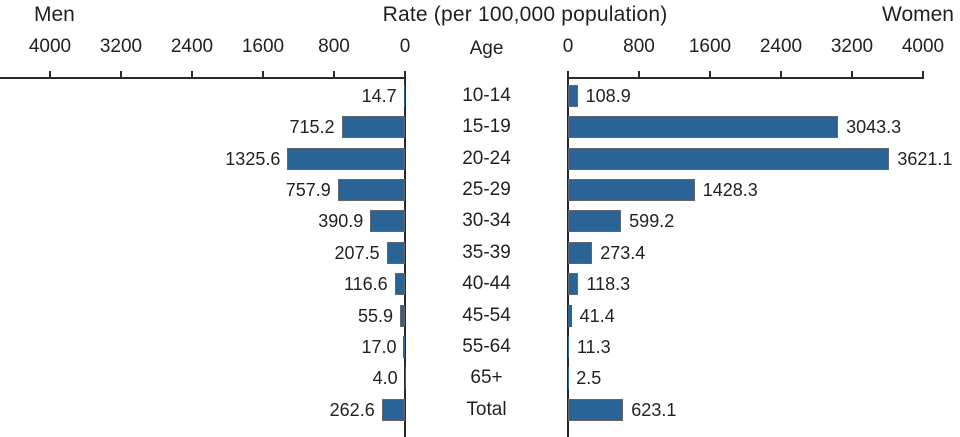 This screenshot has height=437, width=960. Describe the element at coordinates (121, 46) in the screenshot. I see `men-axis-tick-label: 3200` at that location.